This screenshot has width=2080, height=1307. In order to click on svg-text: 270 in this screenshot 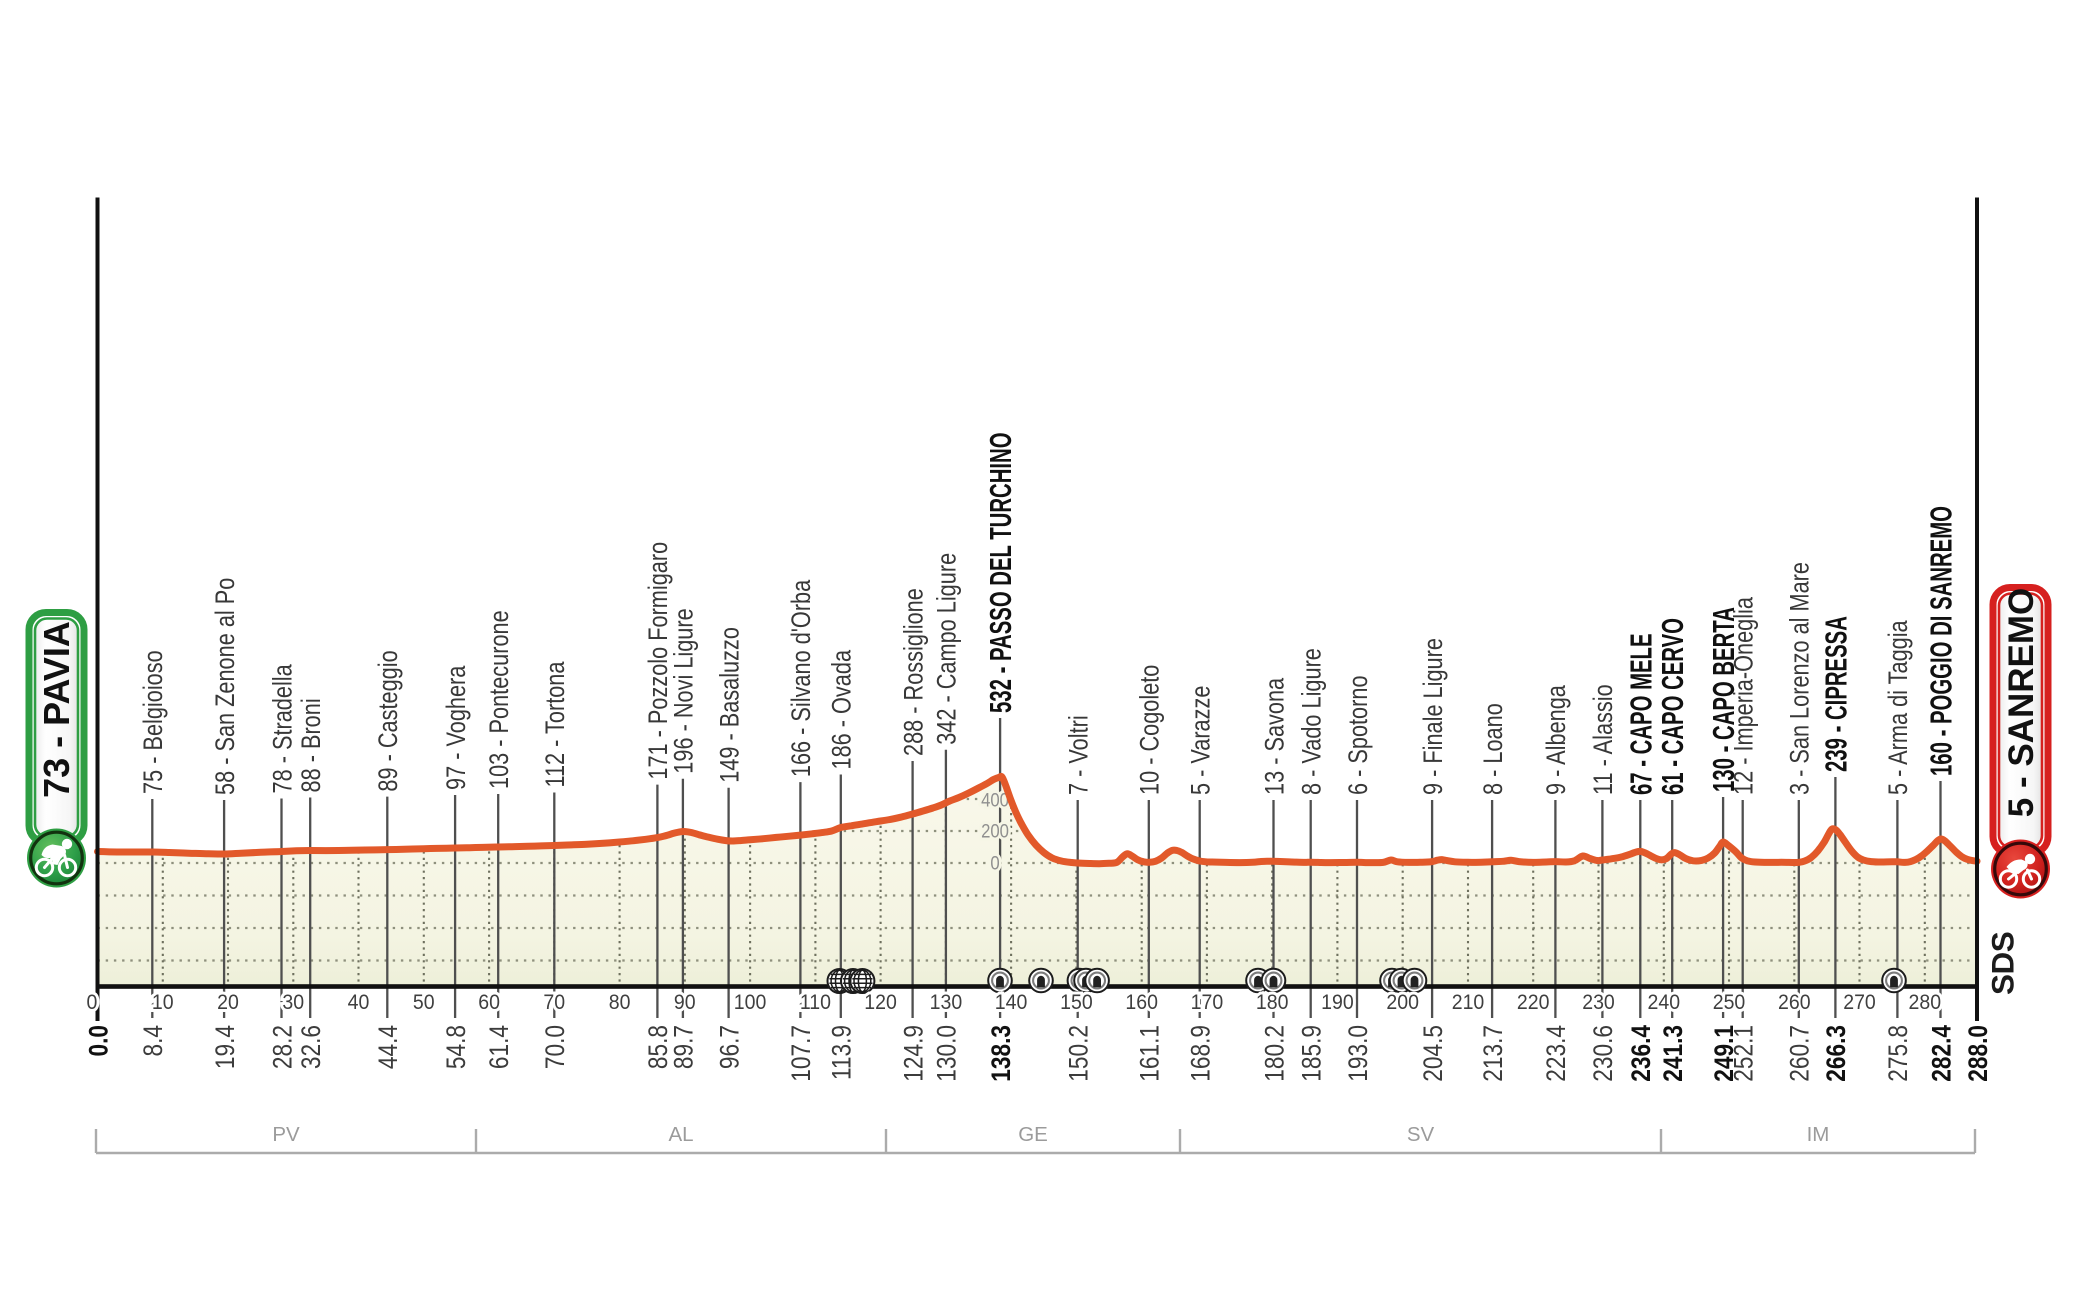, I will do `click(1859, 1002)`.